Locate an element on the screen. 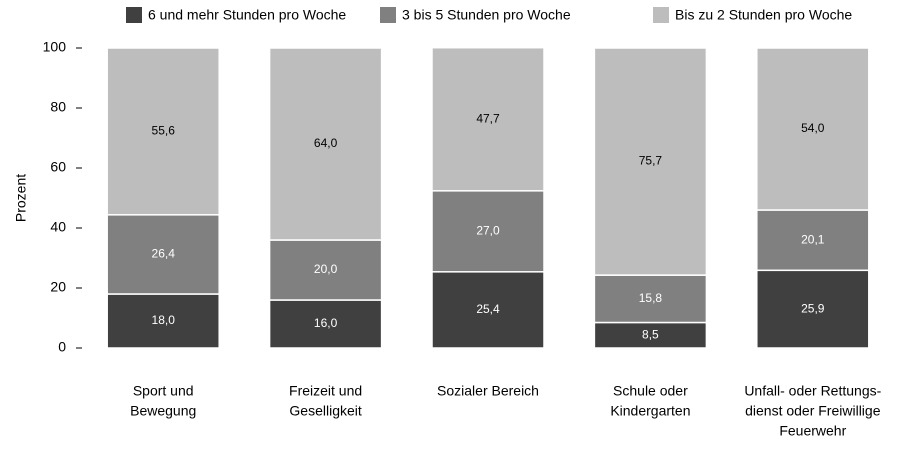  value-label: 64,0 is located at coordinates (326, 143).